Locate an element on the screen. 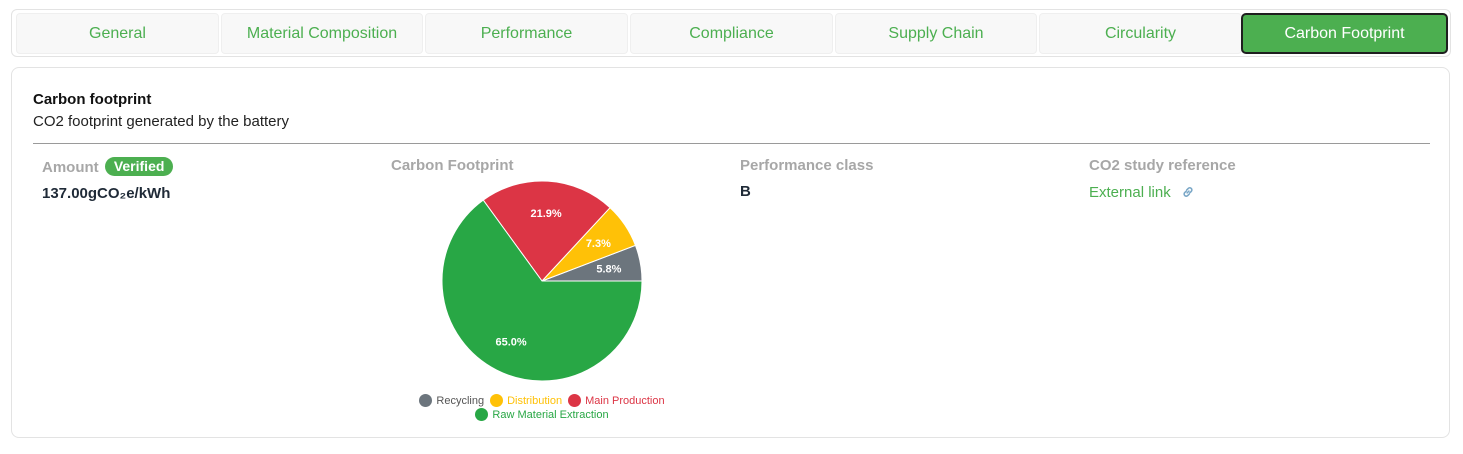 The width and height of the screenshot is (1463, 454). legend-item: Raw Material Extraction is located at coordinates (542, 415).